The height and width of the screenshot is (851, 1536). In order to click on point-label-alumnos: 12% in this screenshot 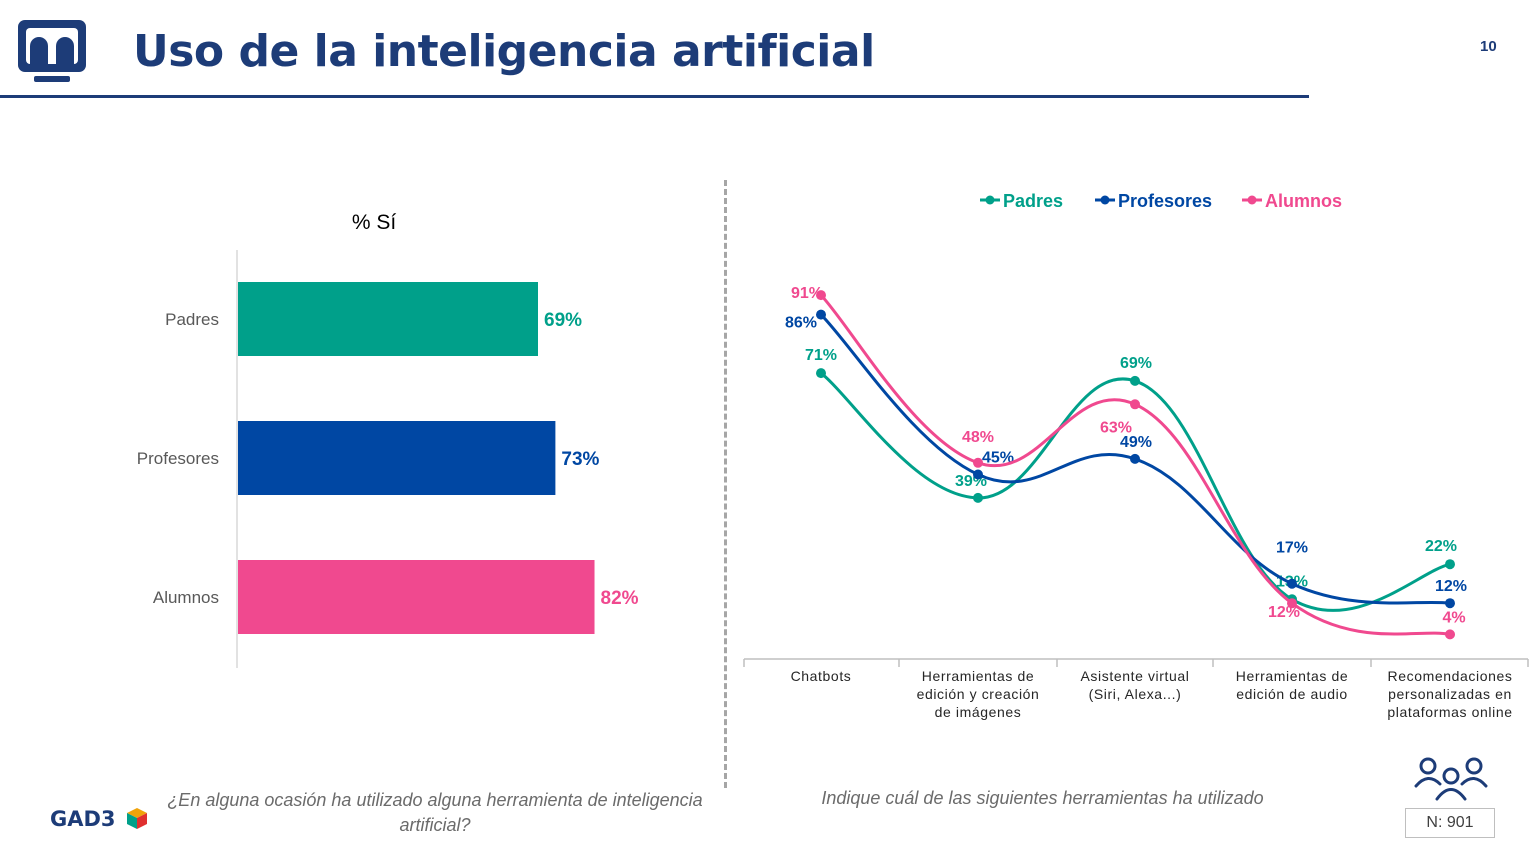, I will do `click(1284, 612)`.